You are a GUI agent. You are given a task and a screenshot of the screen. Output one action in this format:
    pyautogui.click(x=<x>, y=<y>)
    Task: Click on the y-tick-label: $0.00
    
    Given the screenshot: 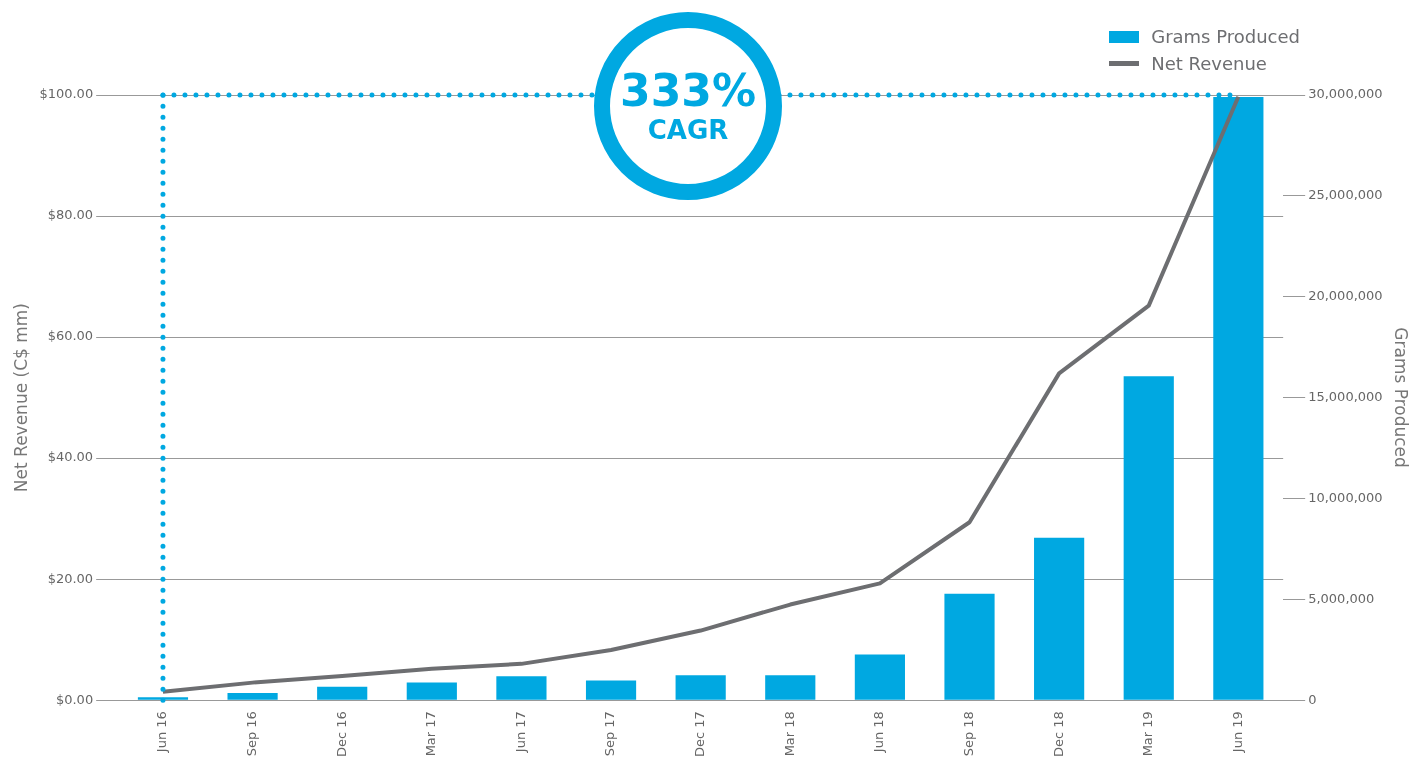 What is the action you would take?
    pyautogui.click(x=74, y=699)
    